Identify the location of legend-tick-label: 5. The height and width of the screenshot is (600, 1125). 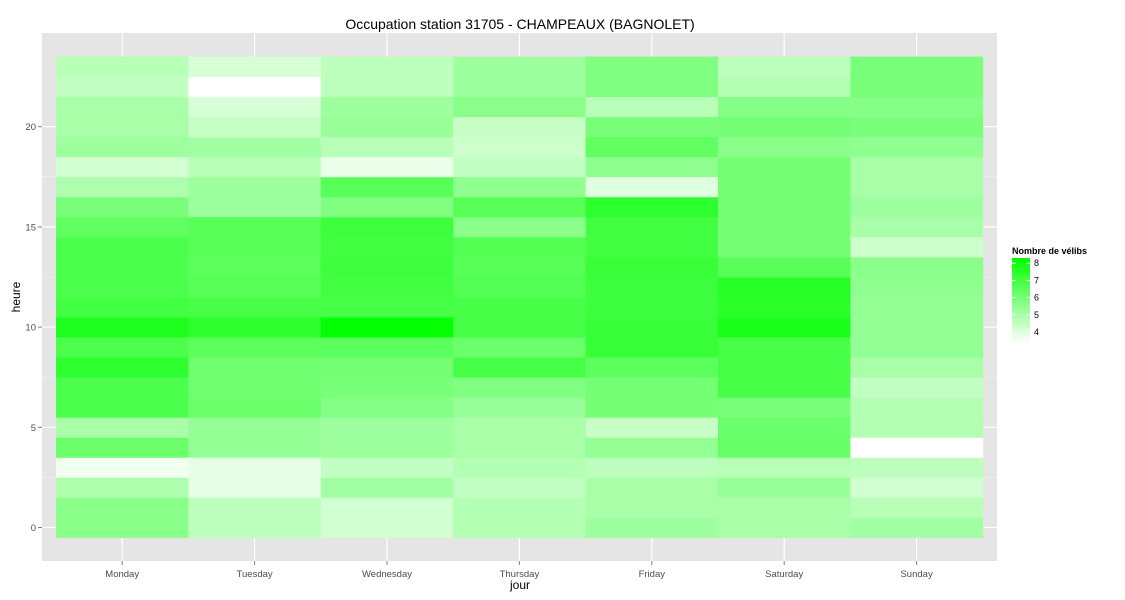
(1036, 315).